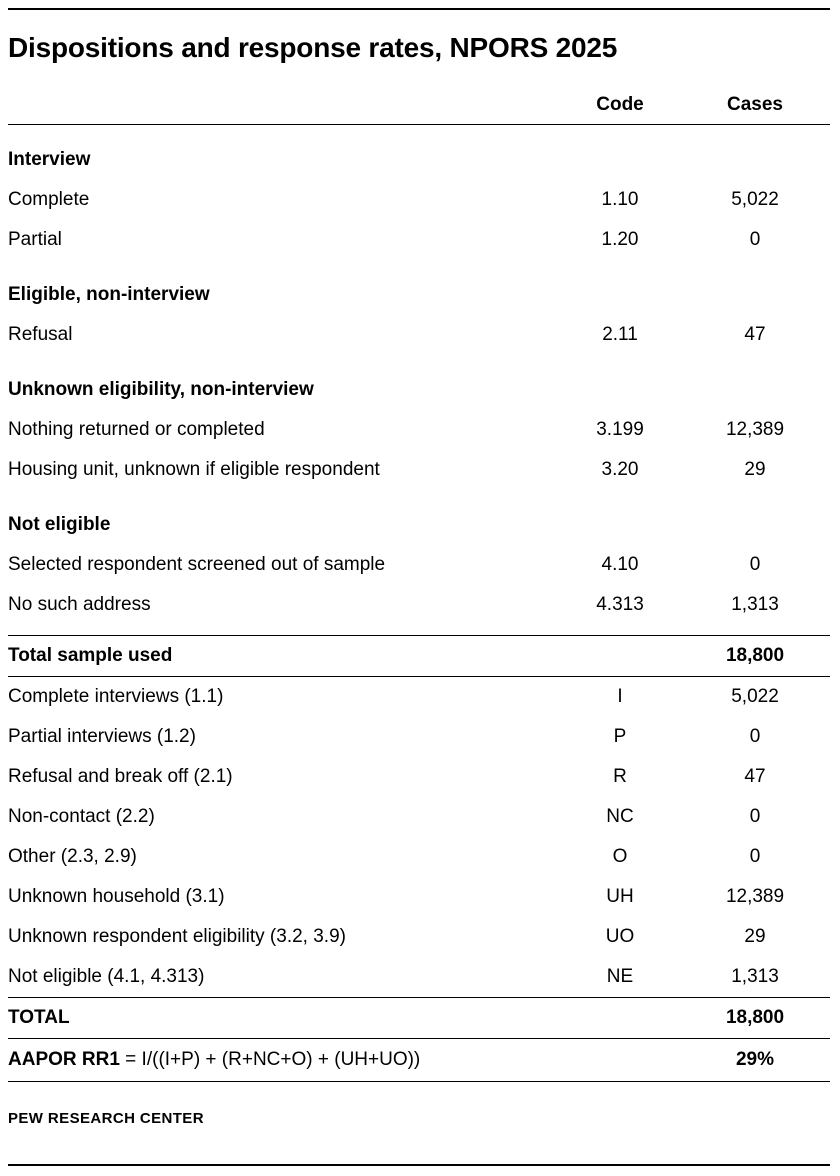  I want to click on section-header-label: Interview, so click(49, 159).